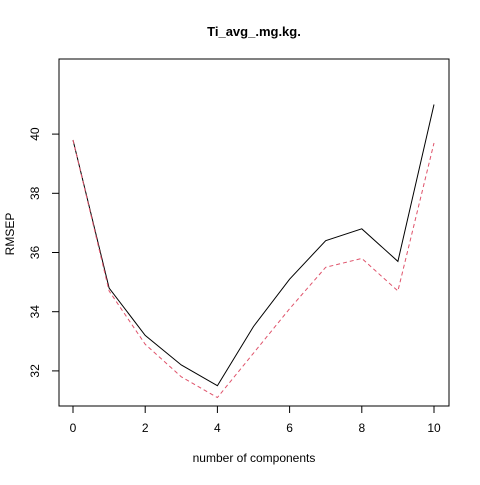 The image size is (480, 485). Describe the element at coordinates (434, 428) in the screenshot. I see `x-tick-label: 10` at that location.